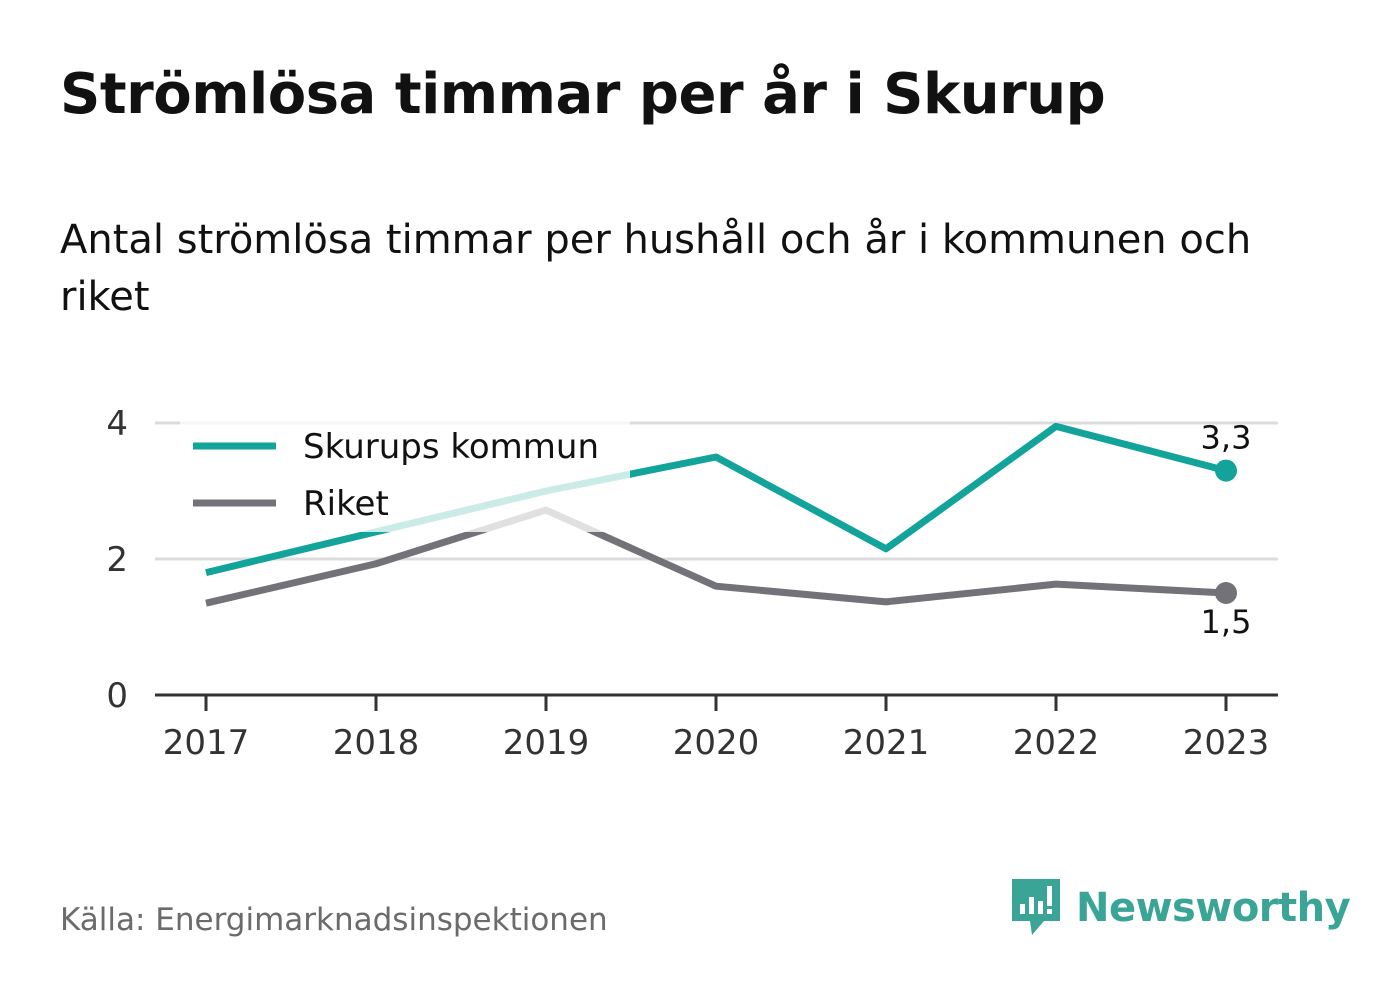 The width and height of the screenshot is (1382, 999). What do you see at coordinates (546, 743) in the screenshot?
I see `x-tick-label: 2019` at bounding box center [546, 743].